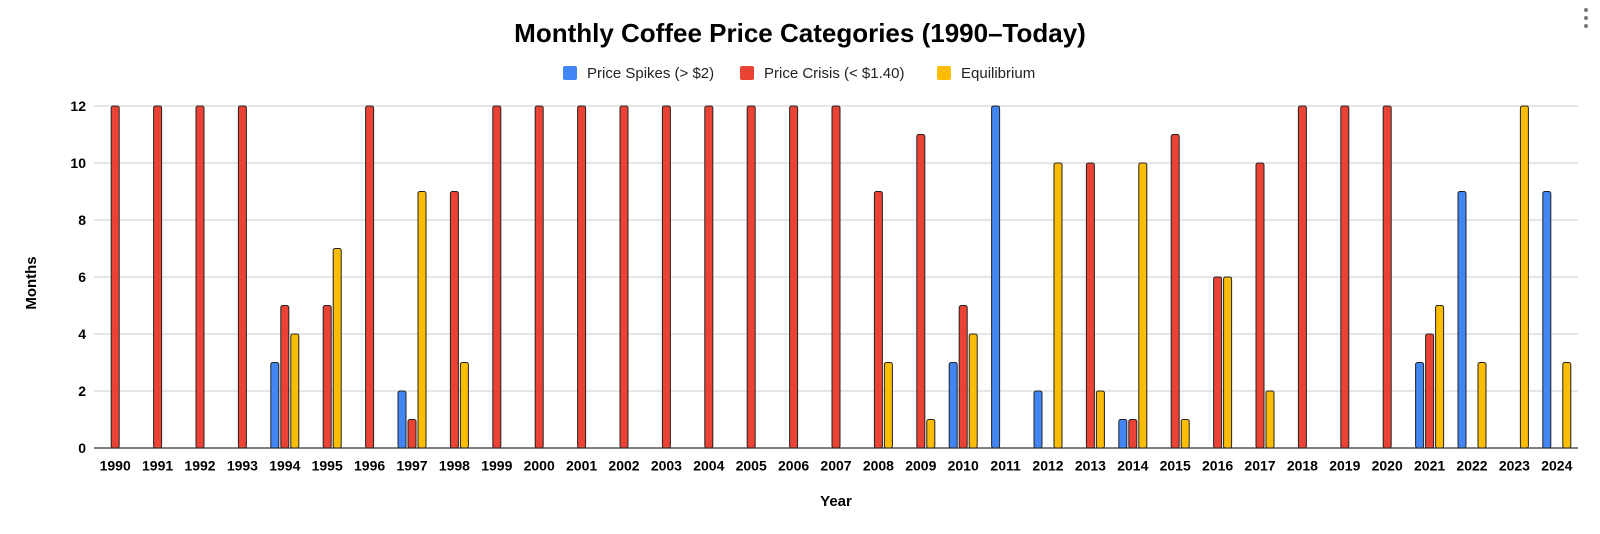 This screenshot has width=1600, height=534. Describe the element at coordinates (1175, 291) in the screenshot. I see `bar-2015-price-crisis` at that location.